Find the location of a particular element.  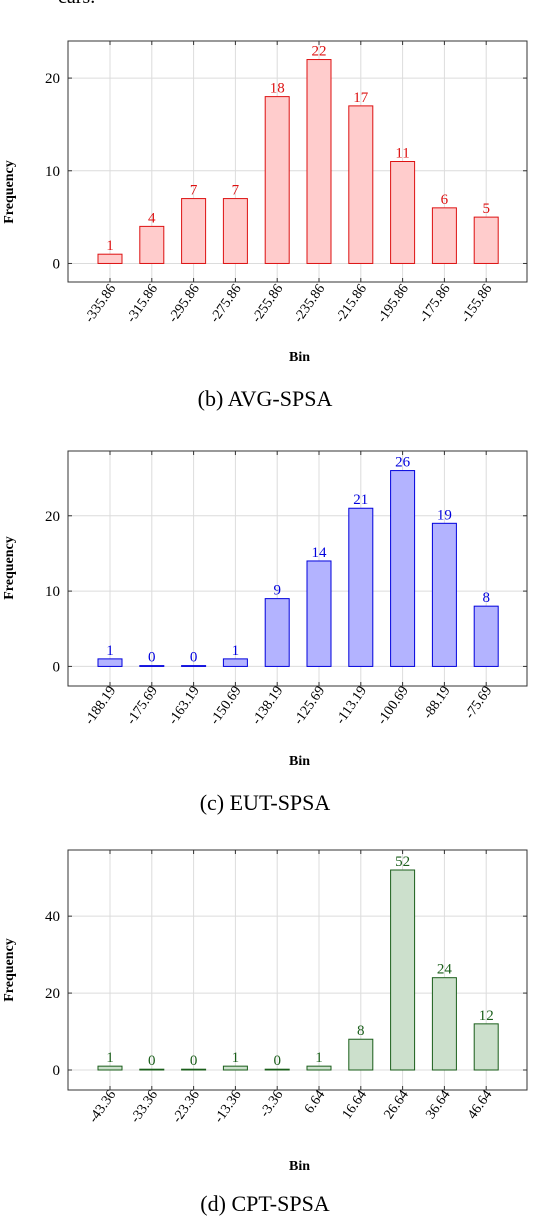

x-tick-label: -195.86 is located at coordinates (393, 304).